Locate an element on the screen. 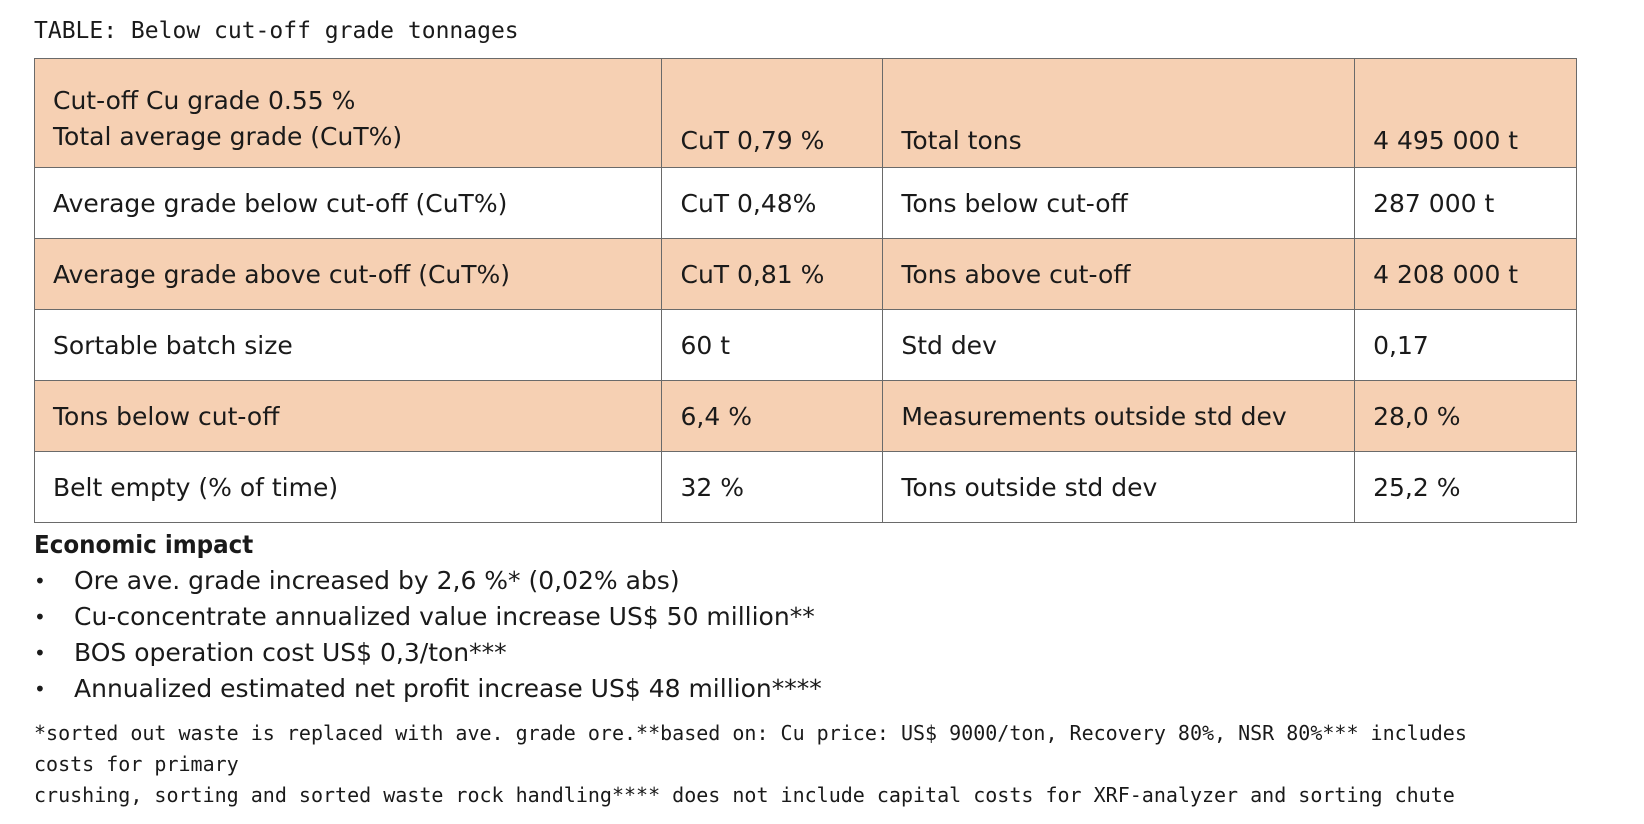  list-item: • BOS operation cost US$ 0,3/ton*** is located at coordinates (814, 653).